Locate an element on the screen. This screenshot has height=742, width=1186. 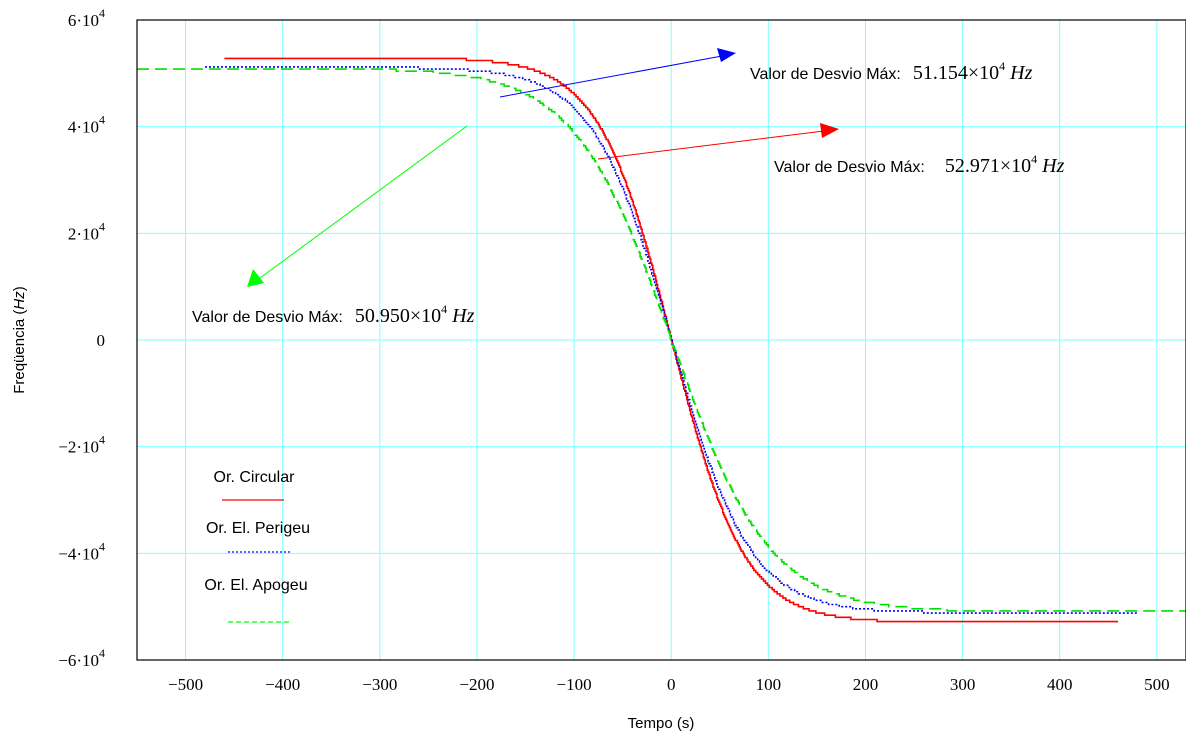
green-arrowhead is located at coordinates (255, 278).